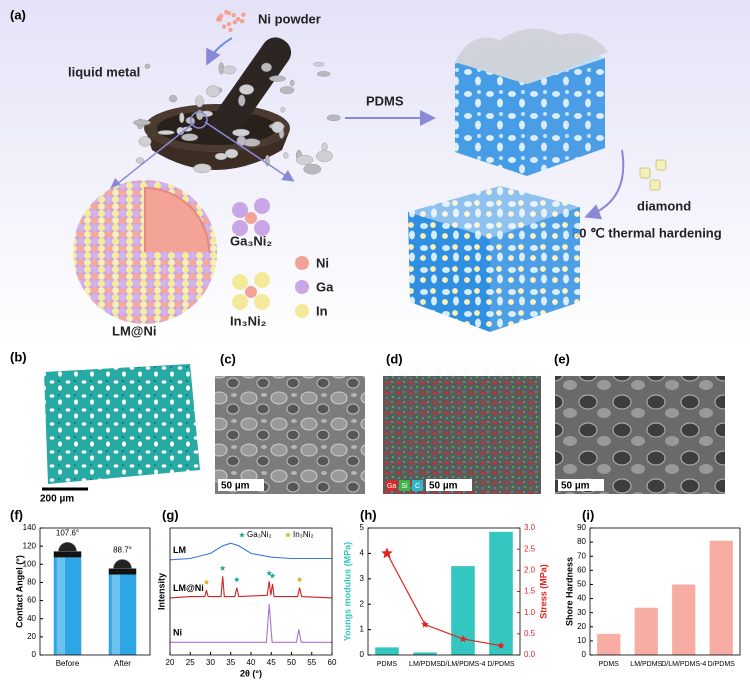 This screenshot has width=750, height=680. Describe the element at coordinates (31, 582) in the screenshot. I see `y-tick-label: 80` at that location.